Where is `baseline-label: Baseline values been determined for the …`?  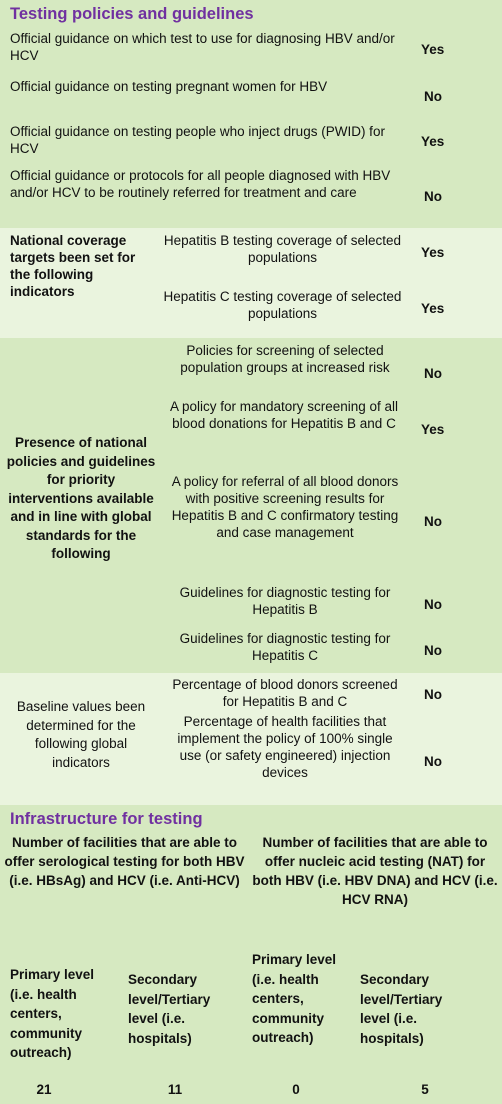 baseline-label: Baseline values been determined for the … is located at coordinates (81, 734).